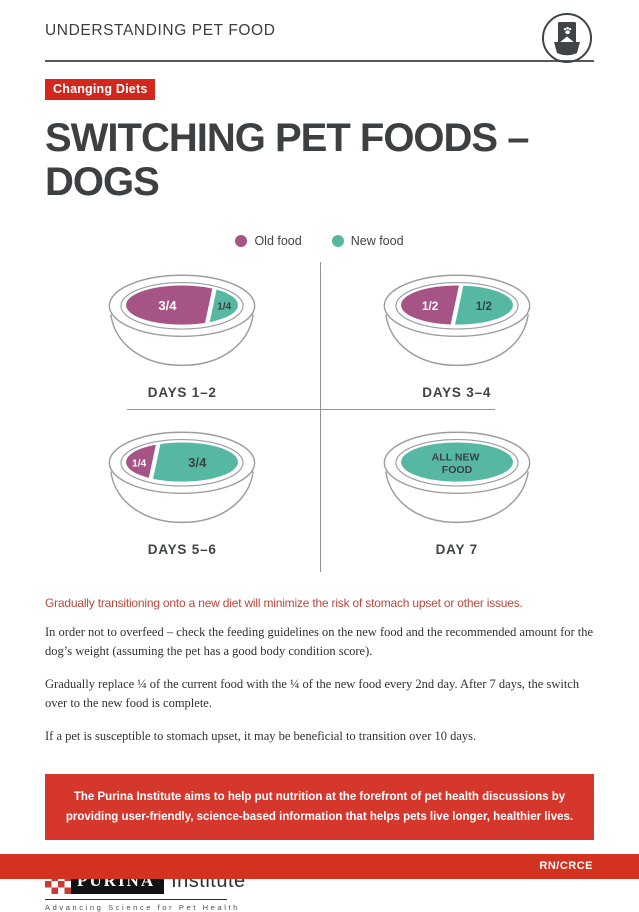  I want to click on day-label: DAY 7, so click(456, 549).